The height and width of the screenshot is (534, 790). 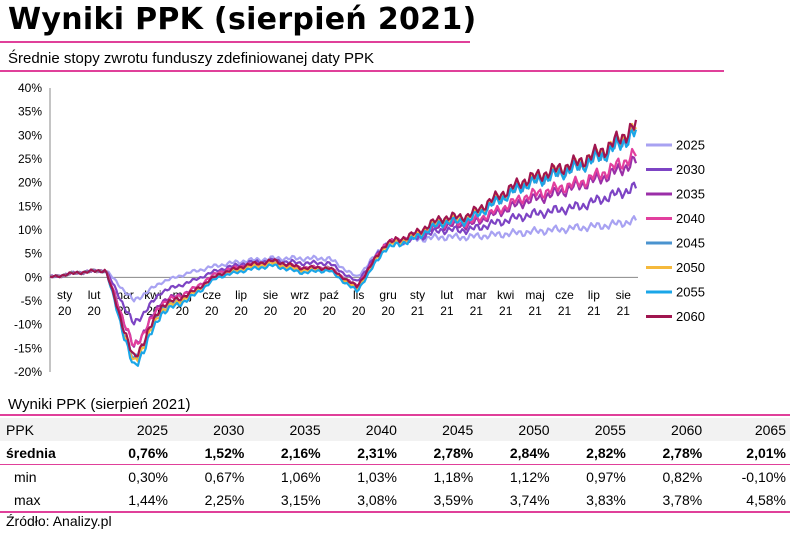 What do you see at coordinates (48, 429) in the screenshot?
I see `header-cell: PPK` at bounding box center [48, 429].